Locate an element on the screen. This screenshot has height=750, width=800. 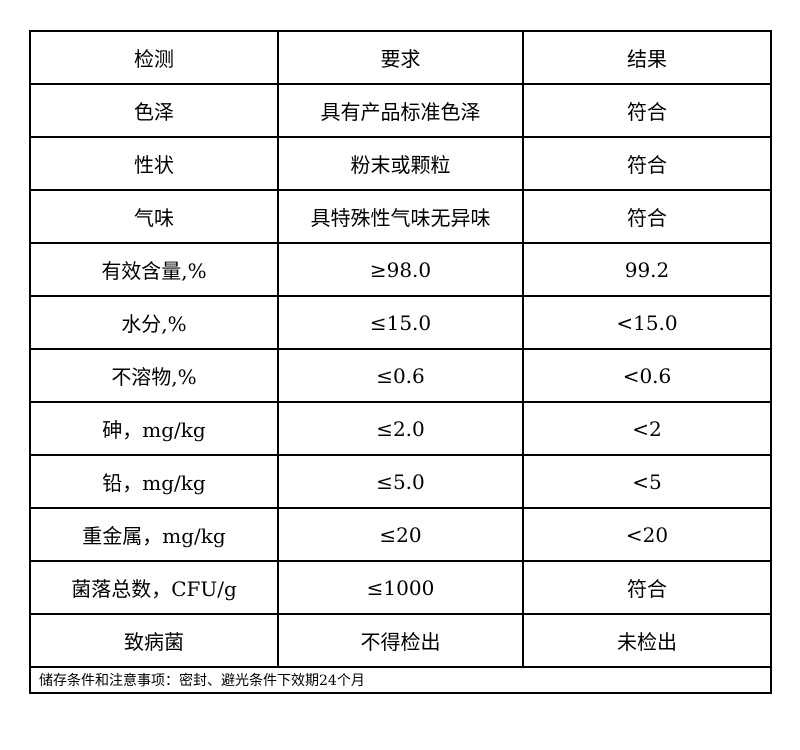
requirement-cell: ≤20 is located at coordinates (400, 534).